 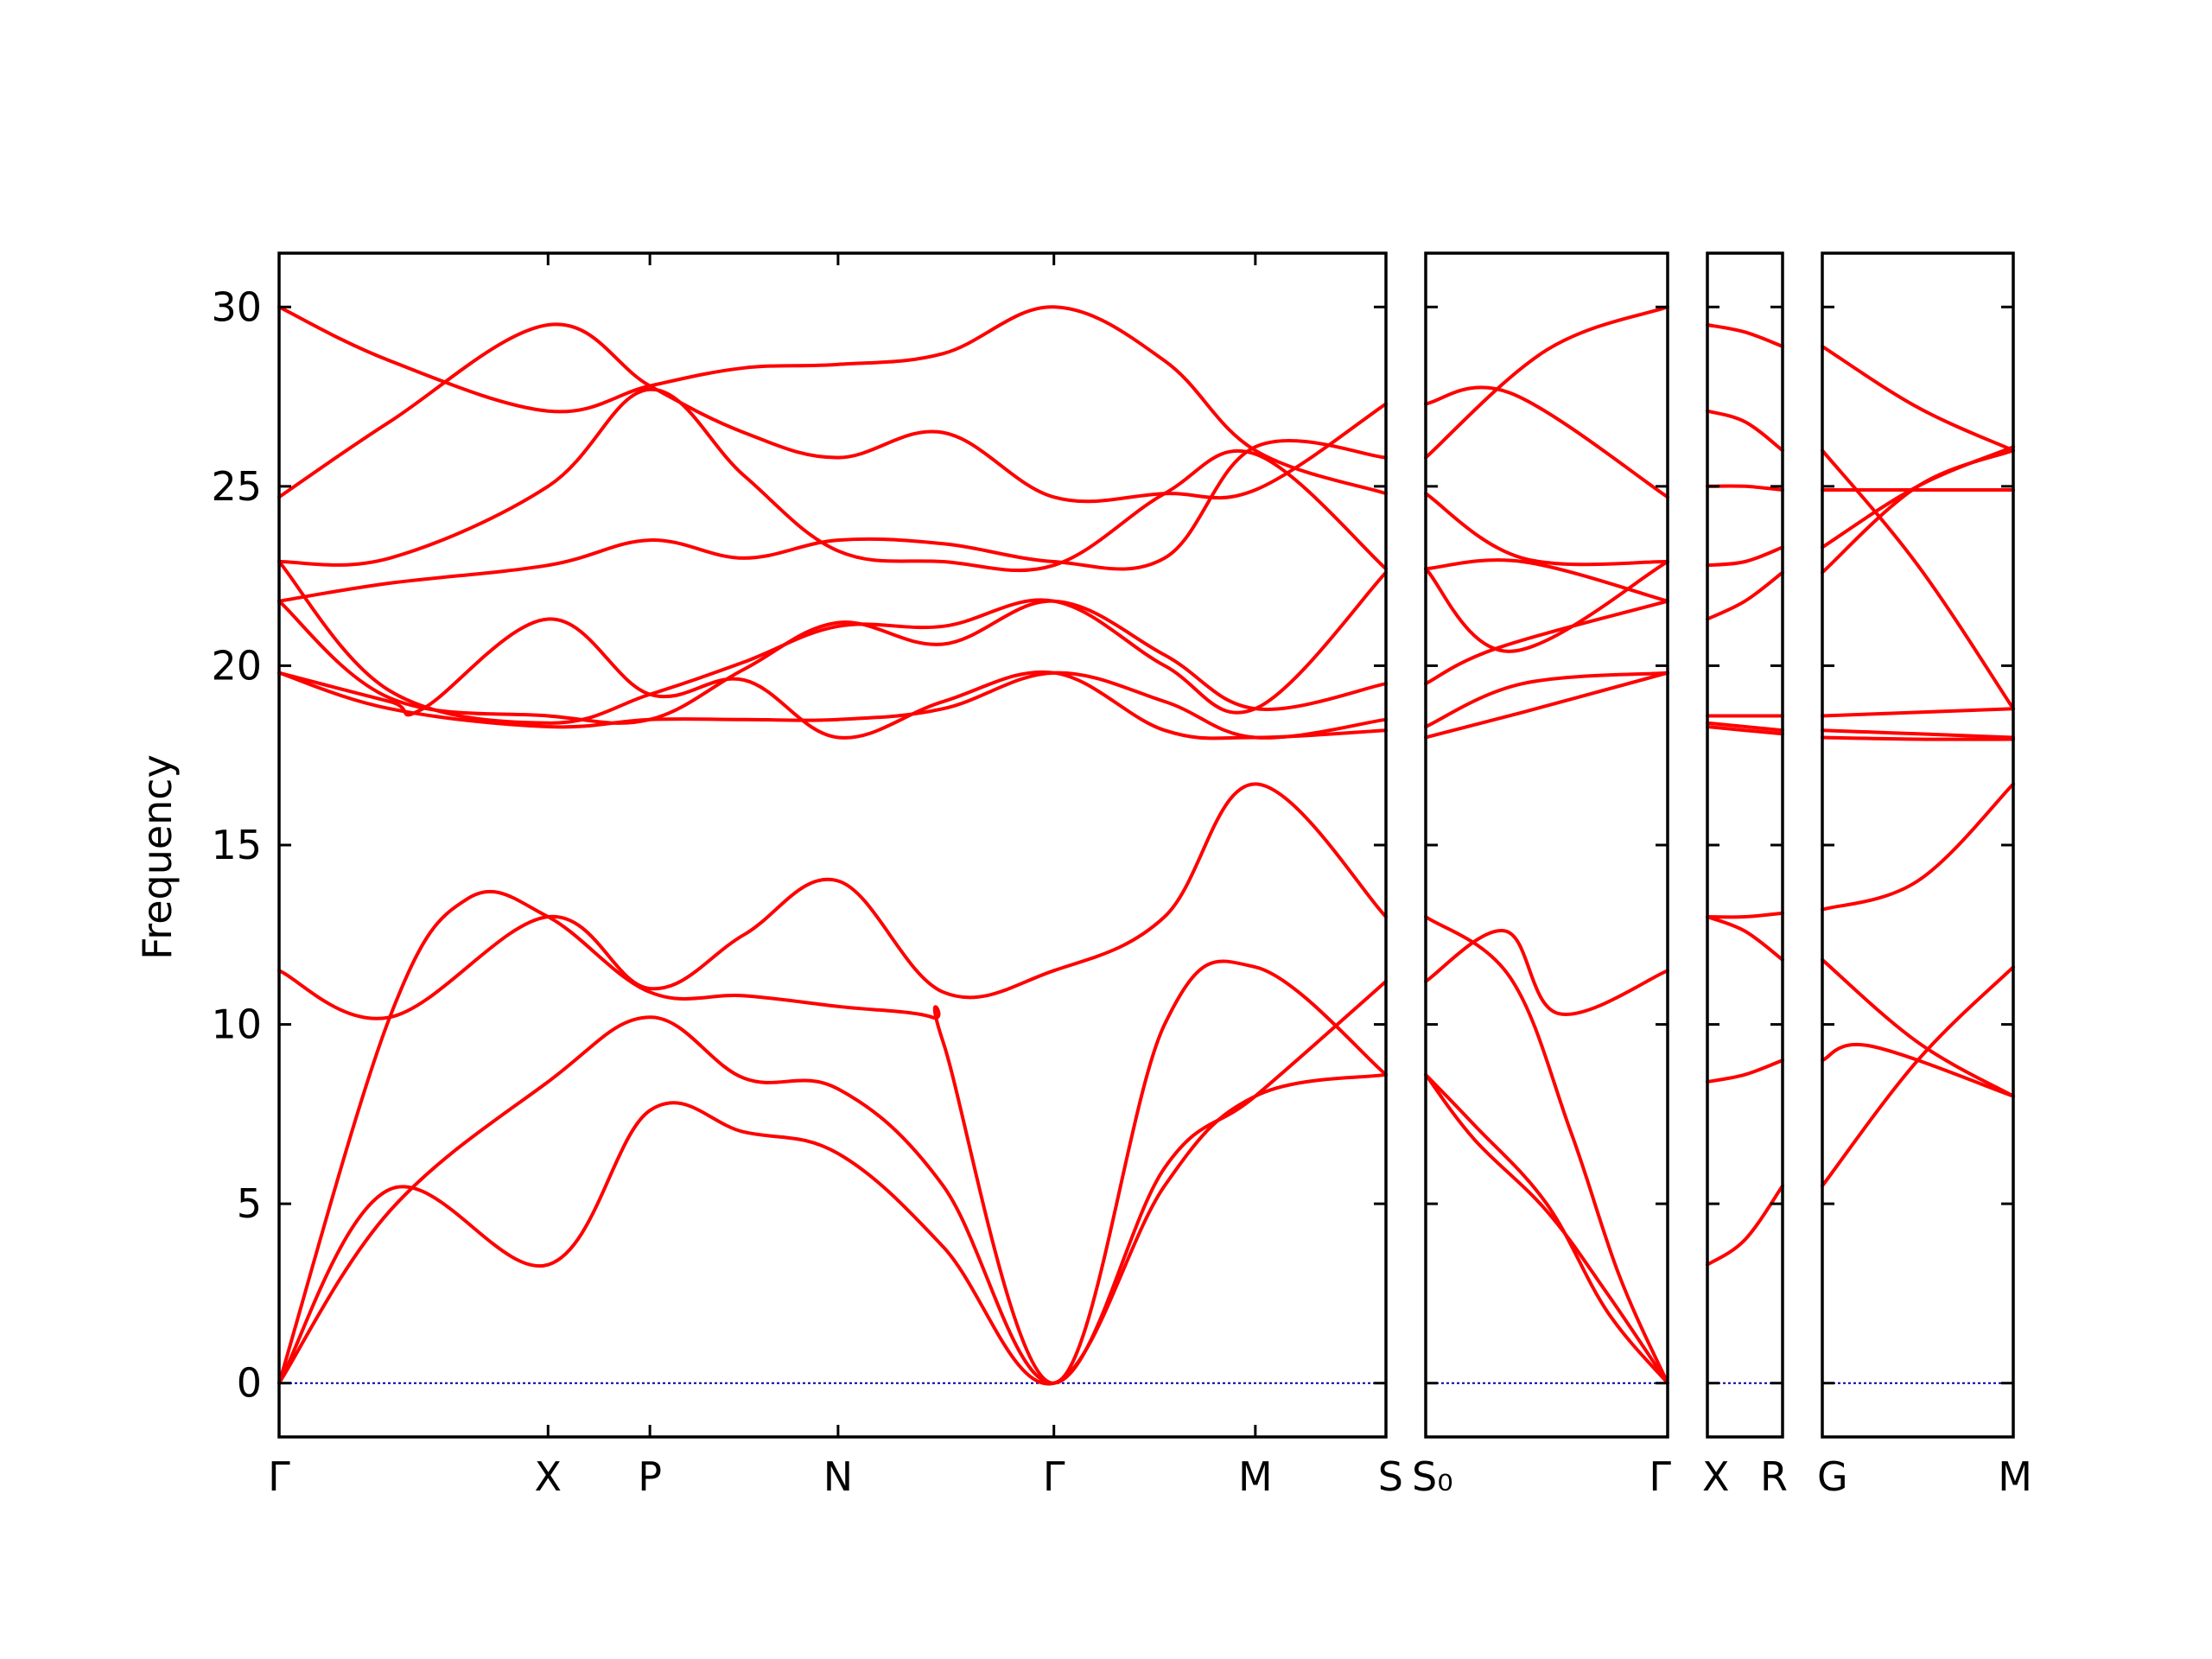 What do you see at coordinates (650, 1476) in the screenshot?
I see `x-tick-label: P` at bounding box center [650, 1476].